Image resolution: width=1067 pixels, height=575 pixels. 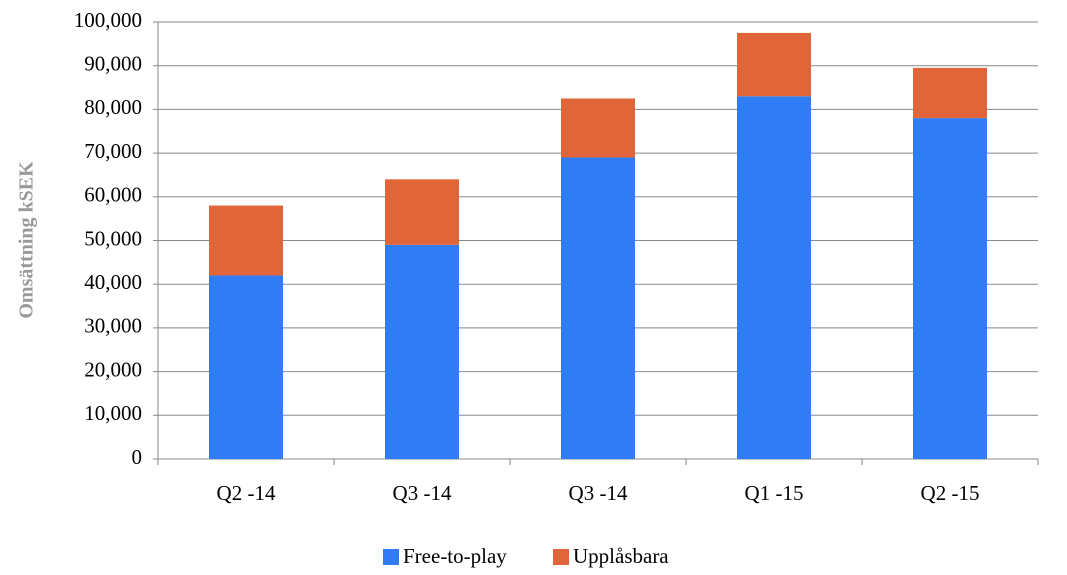 I want to click on y-tick-label: 60,000, so click(x=113, y=195).